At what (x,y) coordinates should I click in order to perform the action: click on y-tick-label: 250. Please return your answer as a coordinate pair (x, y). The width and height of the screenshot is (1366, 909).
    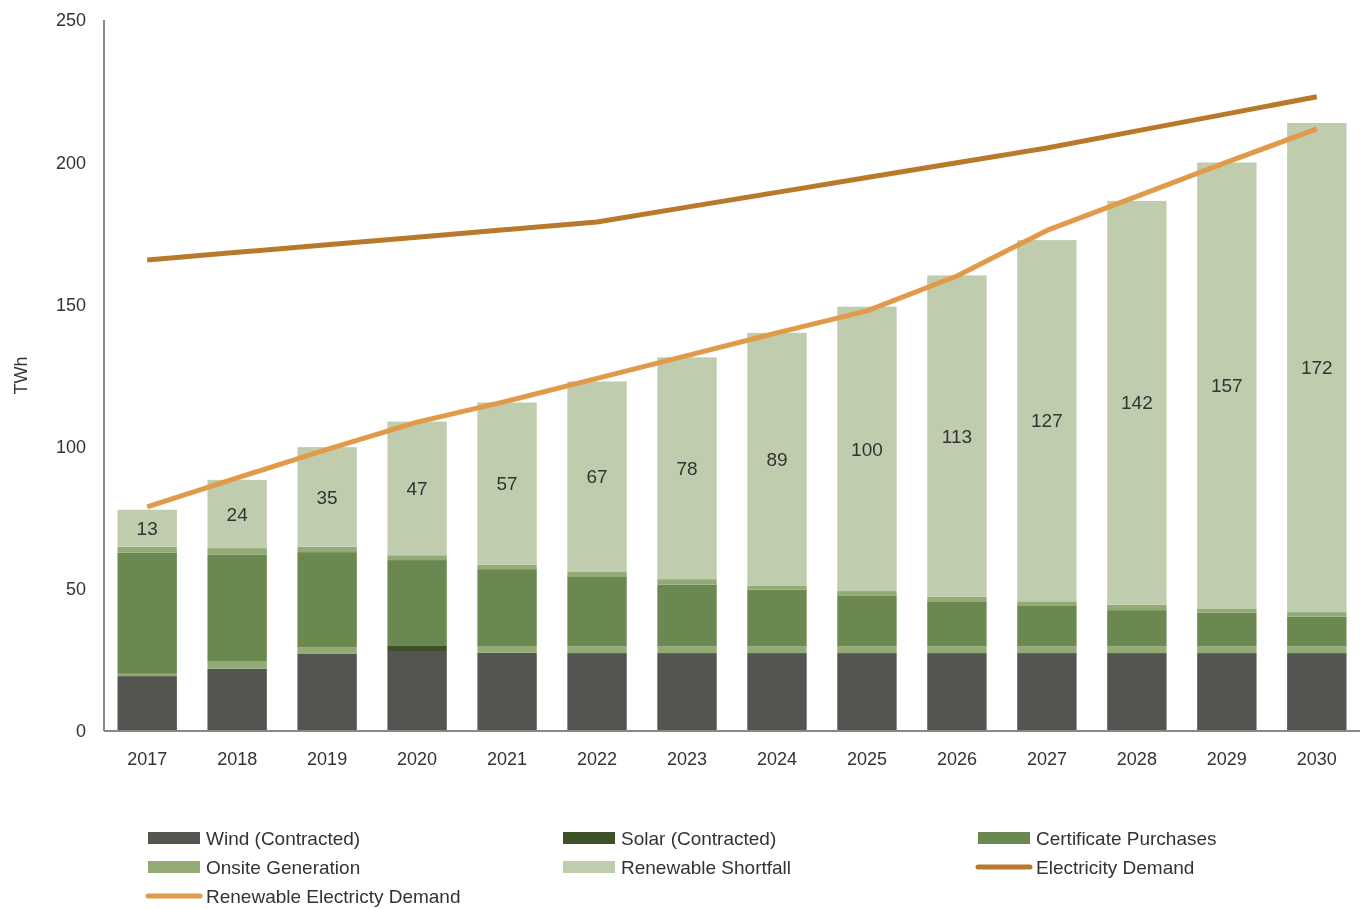
    Looking at the image, I should click on (70, 20).